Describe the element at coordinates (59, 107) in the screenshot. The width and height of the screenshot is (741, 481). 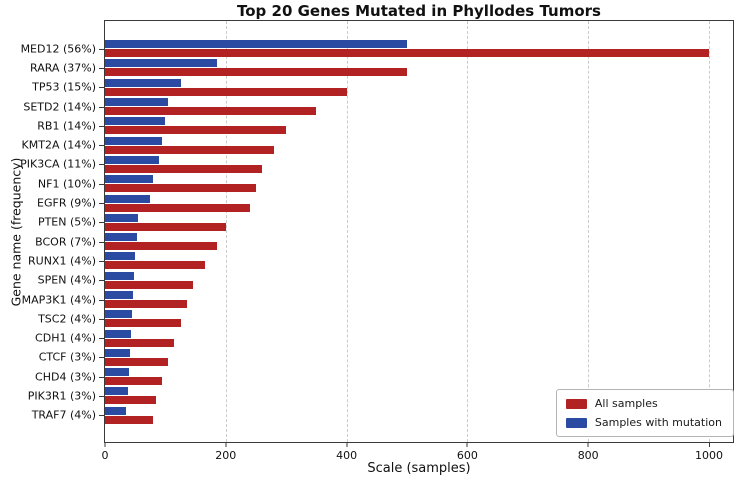
I see `gene-label: SETD2 (14%)` at that location.